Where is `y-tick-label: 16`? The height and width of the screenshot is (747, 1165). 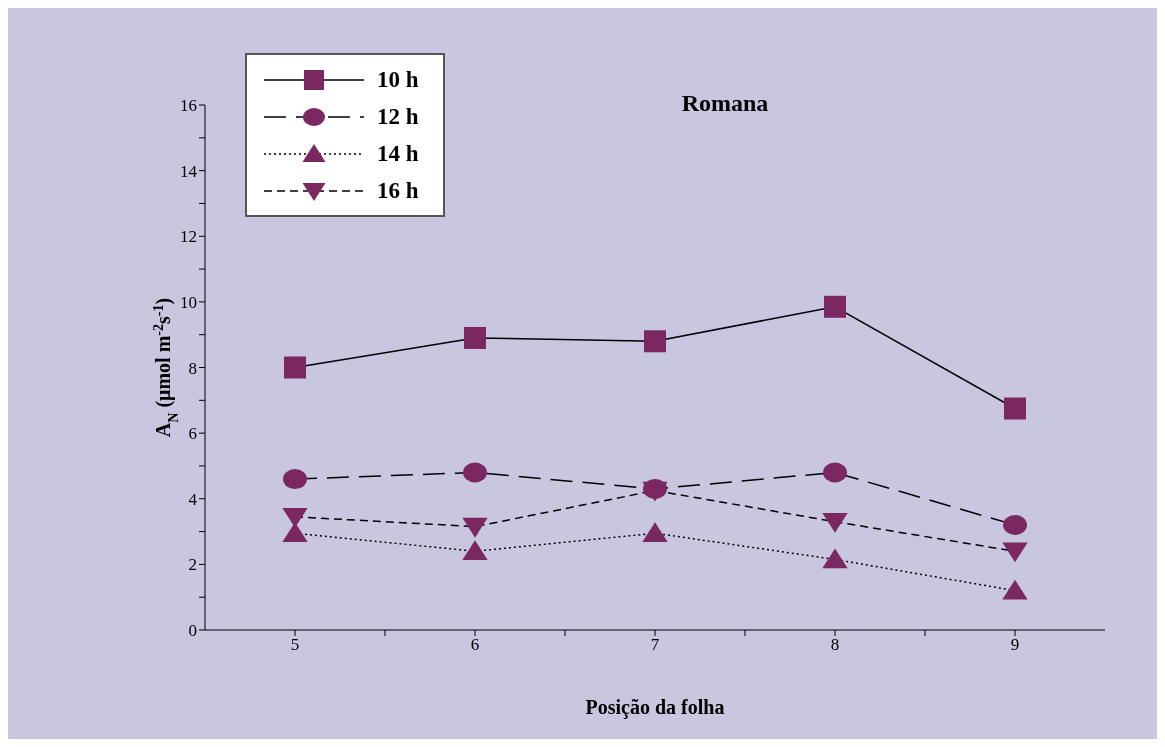 y-tick-label: 16 is located at coordinates (188, 106).